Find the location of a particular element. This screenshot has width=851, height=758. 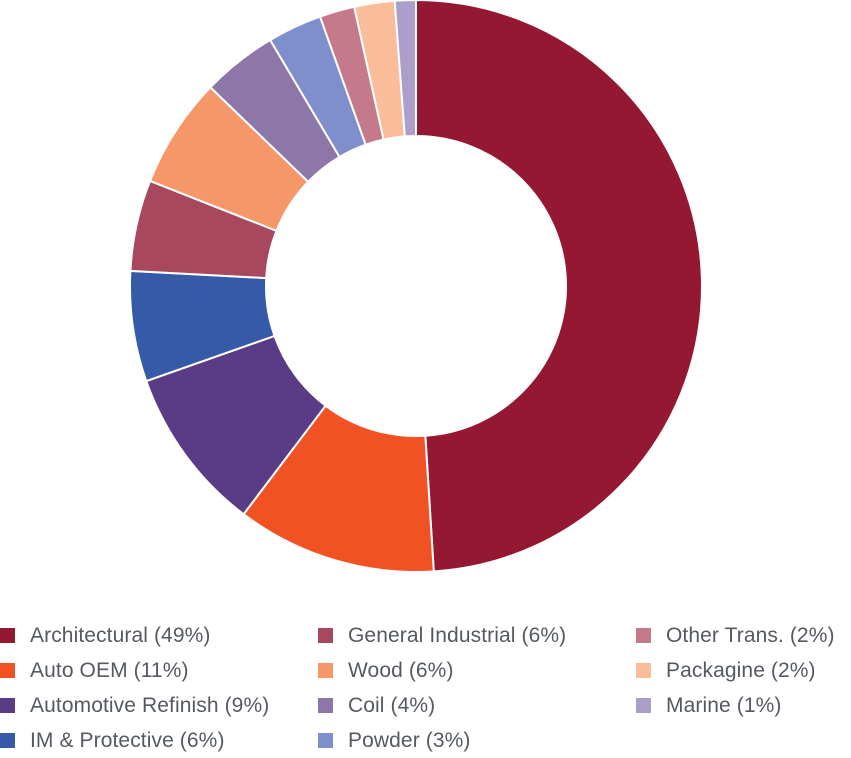

legend-item: Marine (1%) is located at coordinates (708, 705).